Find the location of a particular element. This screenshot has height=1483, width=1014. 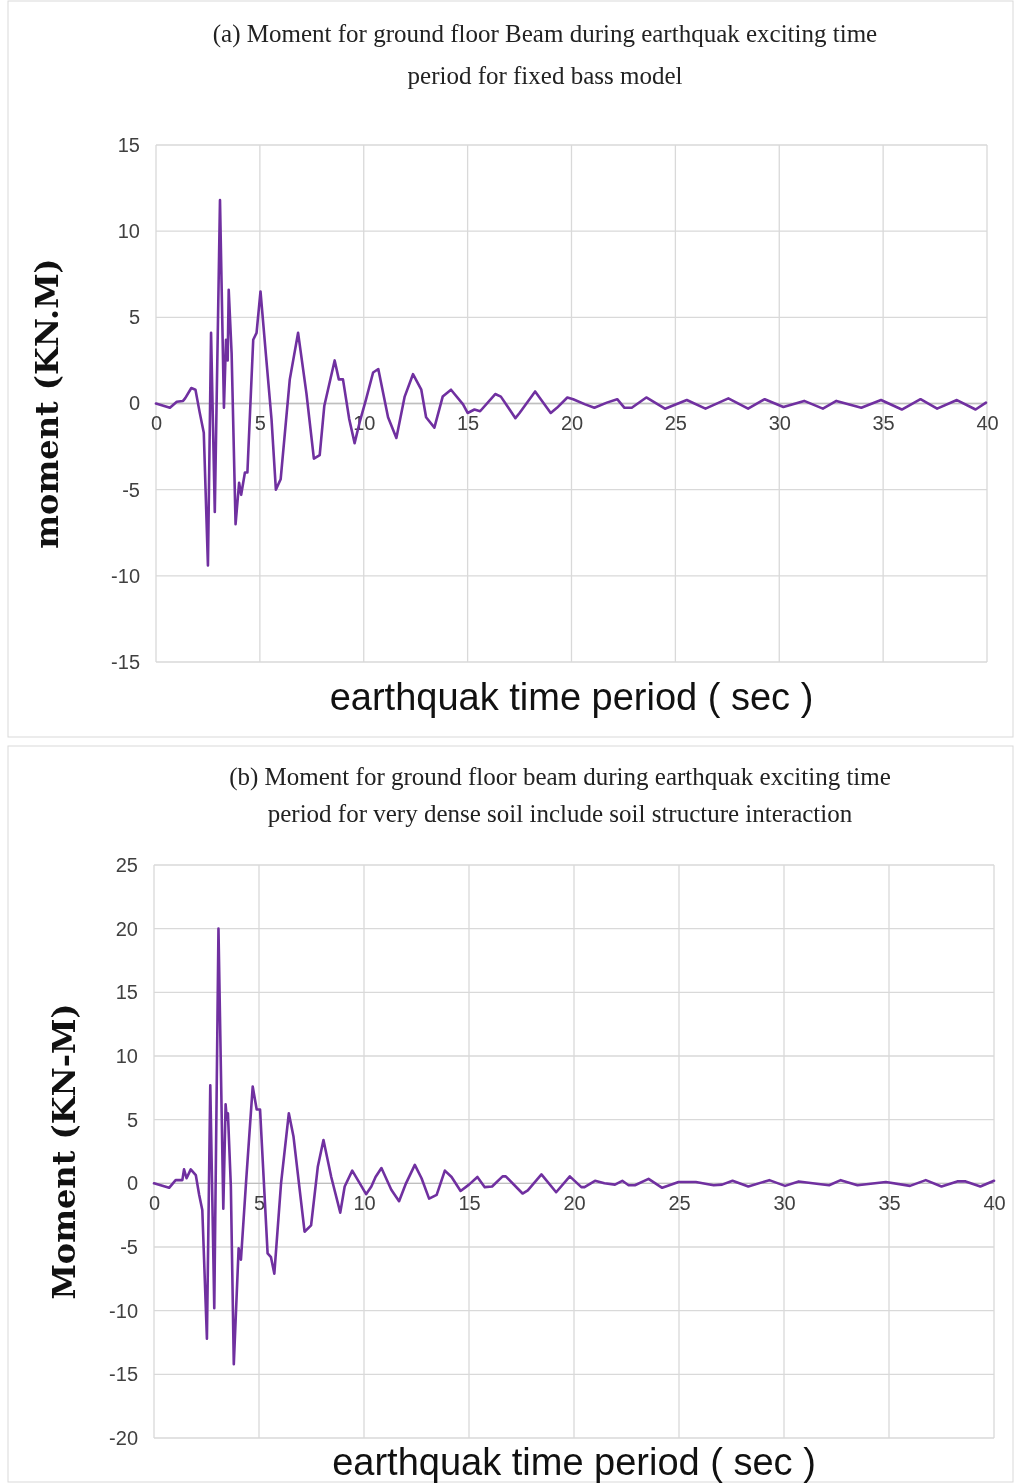

chart-title: (a) Moment for ground floor Beam during earthquak exciting time period for fixed bass model is located at coordinates (545, 54).